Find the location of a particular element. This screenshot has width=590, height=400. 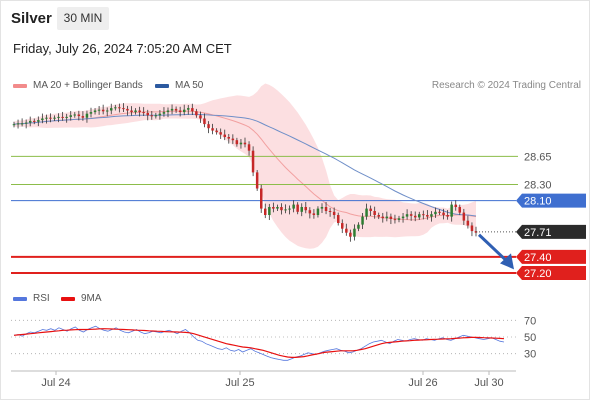

last-price-label: 27.71 is located at coordinates (538, 233).